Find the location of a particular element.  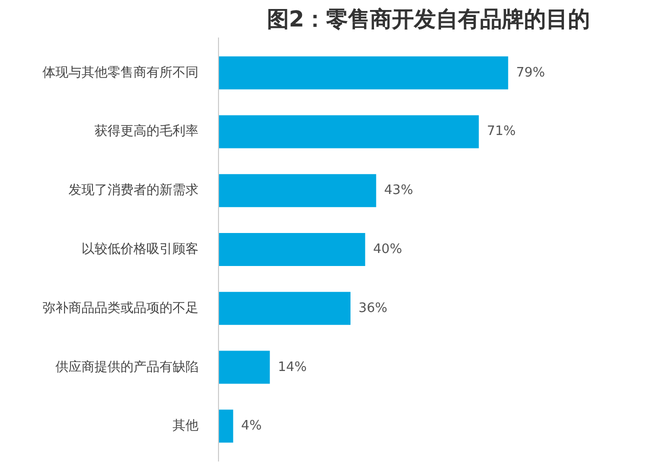

data-label: 40% is located at coordinates (387, 249).